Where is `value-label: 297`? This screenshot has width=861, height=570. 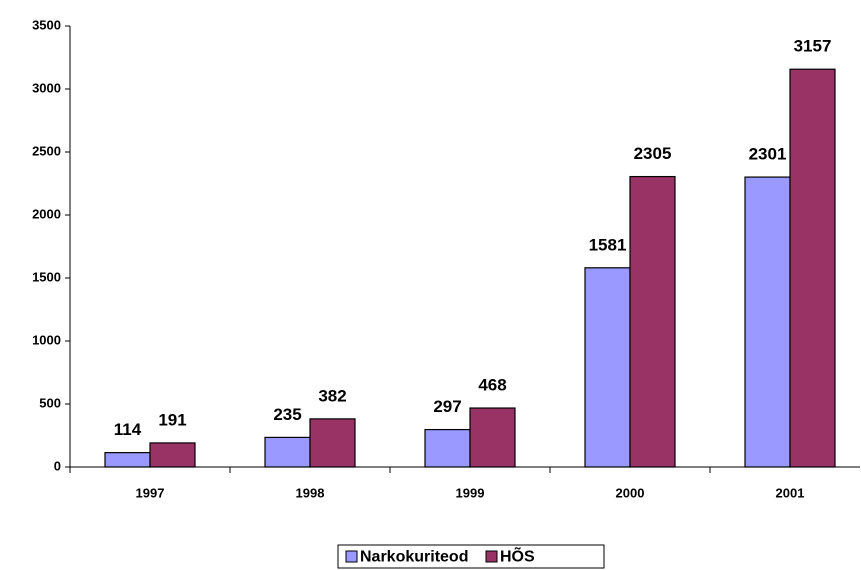 value-label: 297 is located at coordinates (447, 406).